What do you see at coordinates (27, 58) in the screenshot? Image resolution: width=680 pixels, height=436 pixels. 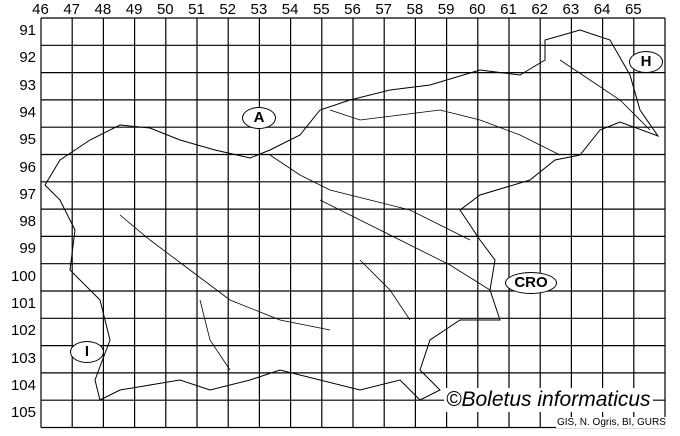 I see `row-label: 92` at bounding box center [27, 58].